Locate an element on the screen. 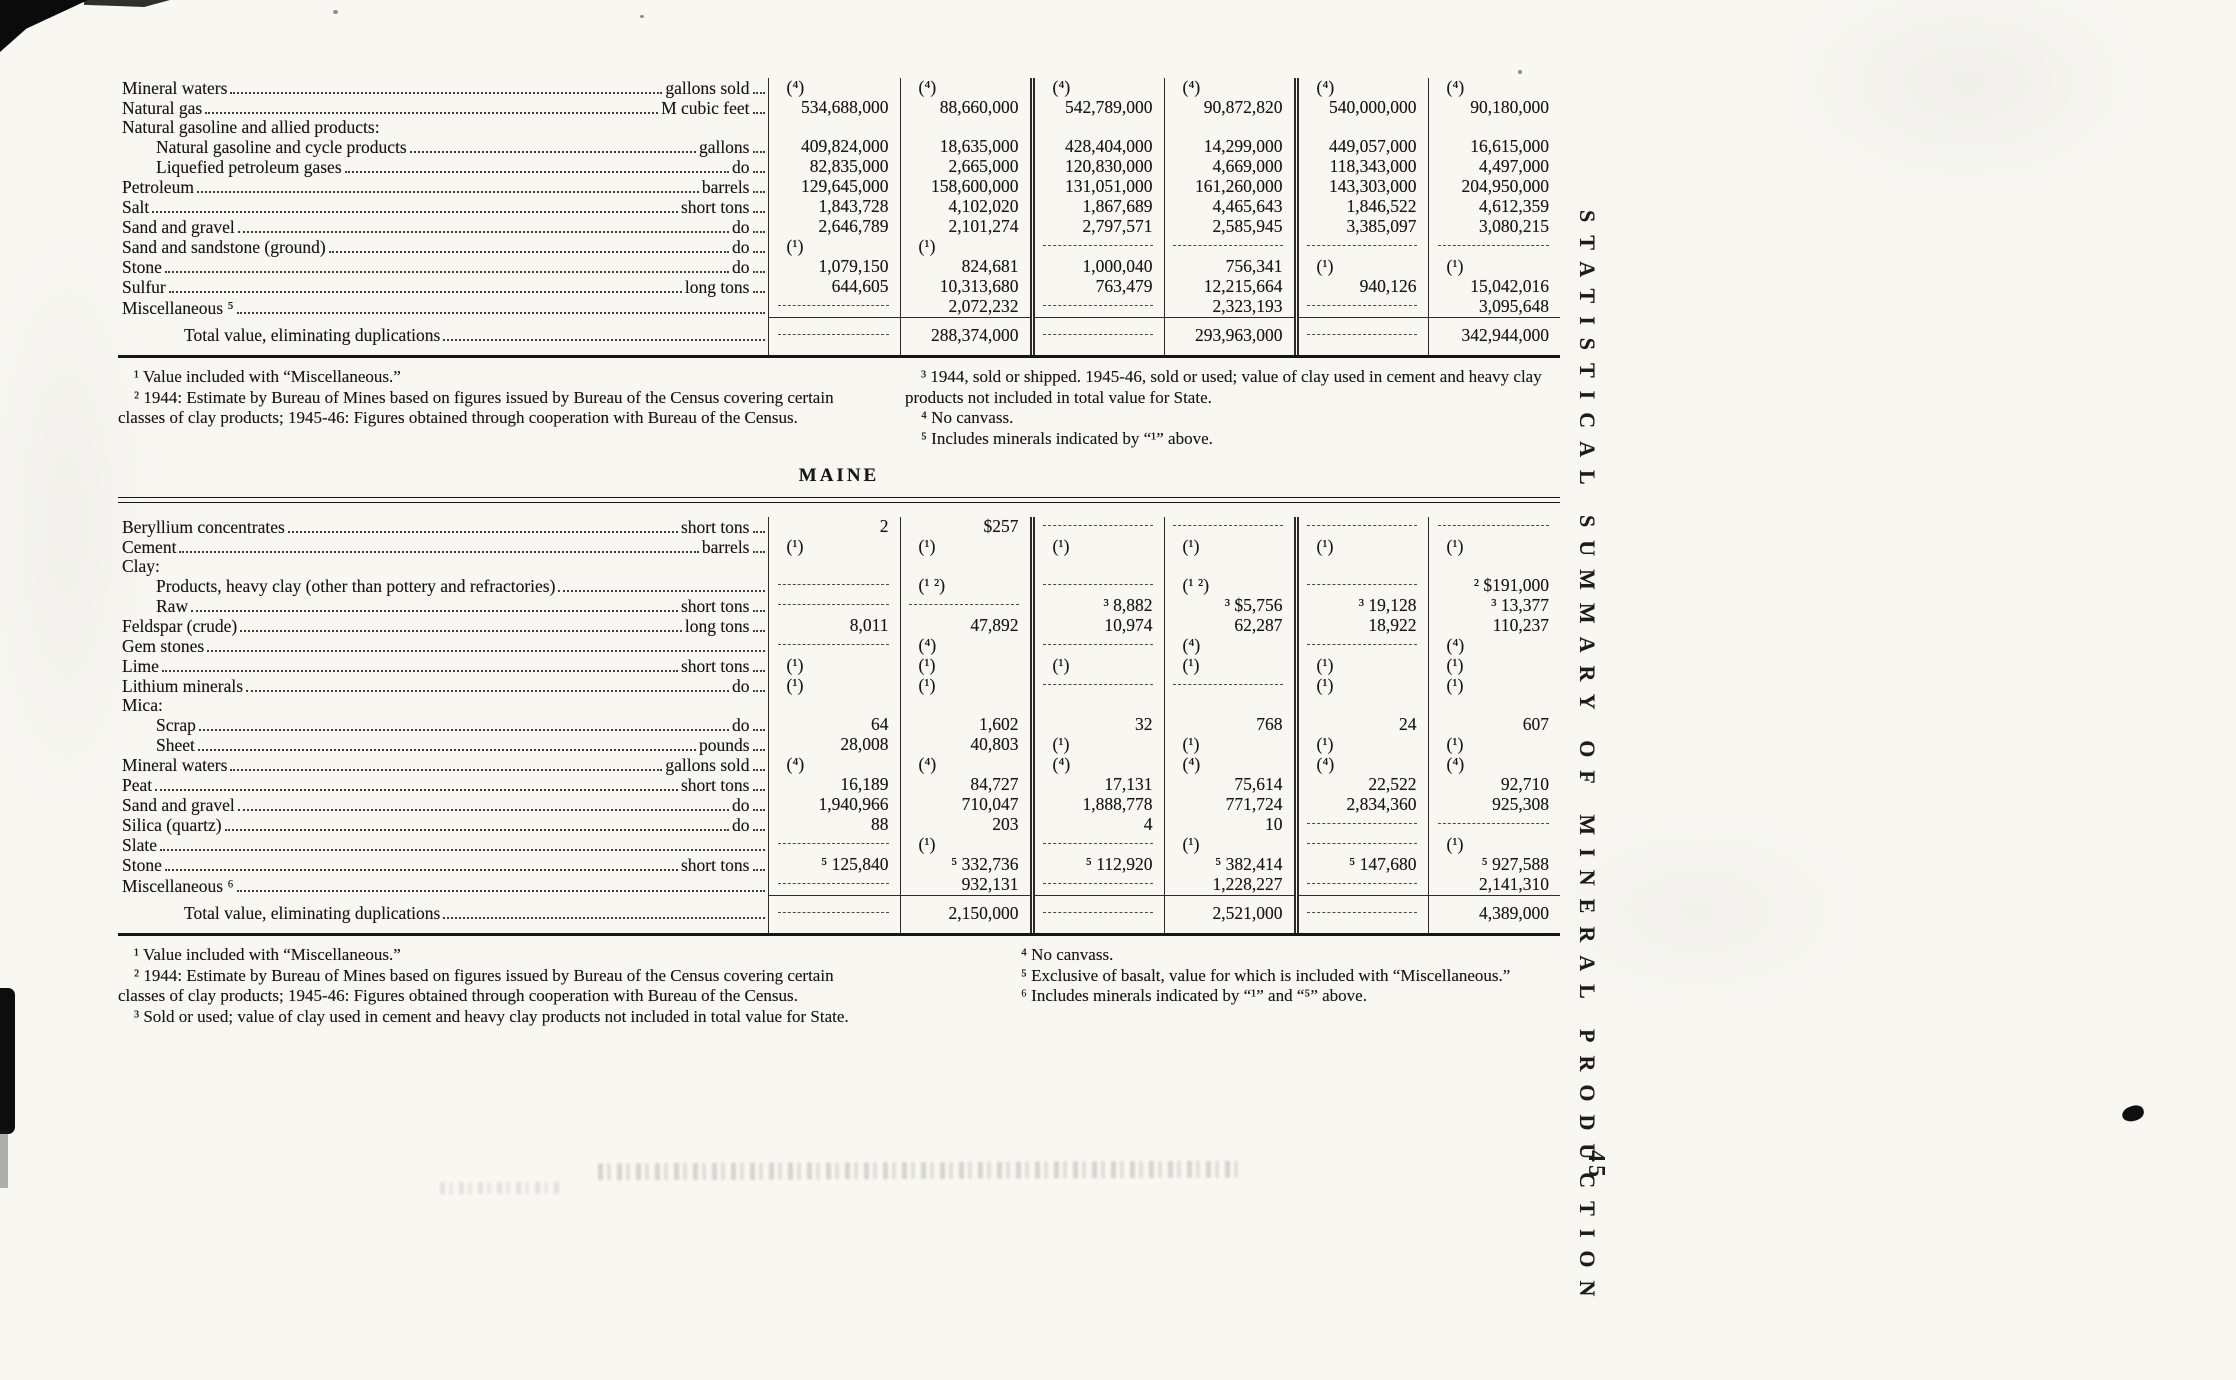 This screenshot has height=1380, width=2236. value-cell: (⁴) is located at coordinates (1493, 88).